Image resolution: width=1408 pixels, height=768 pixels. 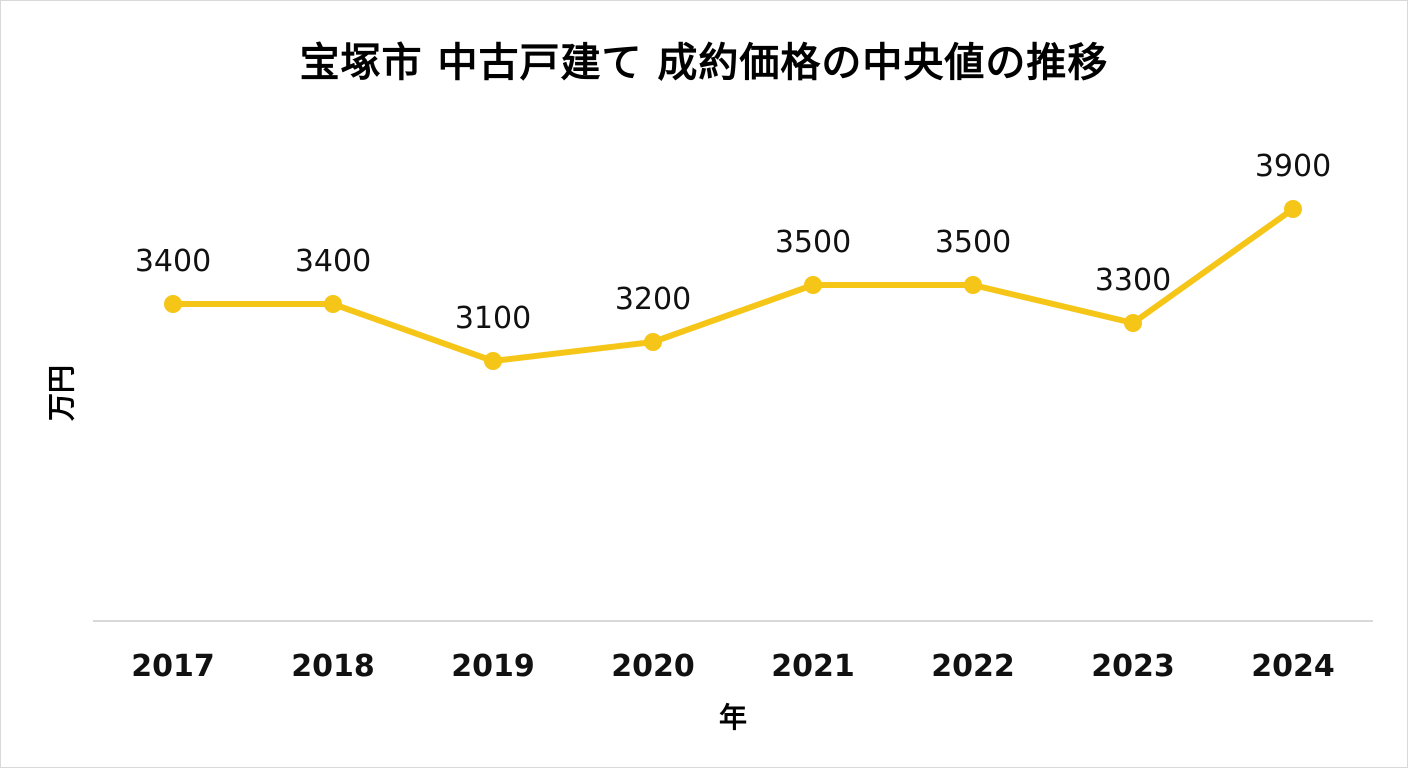 What do you see at coordinates (493, 666) in the screenshot?
I see `x-tick-label-2019: 2019` at bounding box center [493, 666].